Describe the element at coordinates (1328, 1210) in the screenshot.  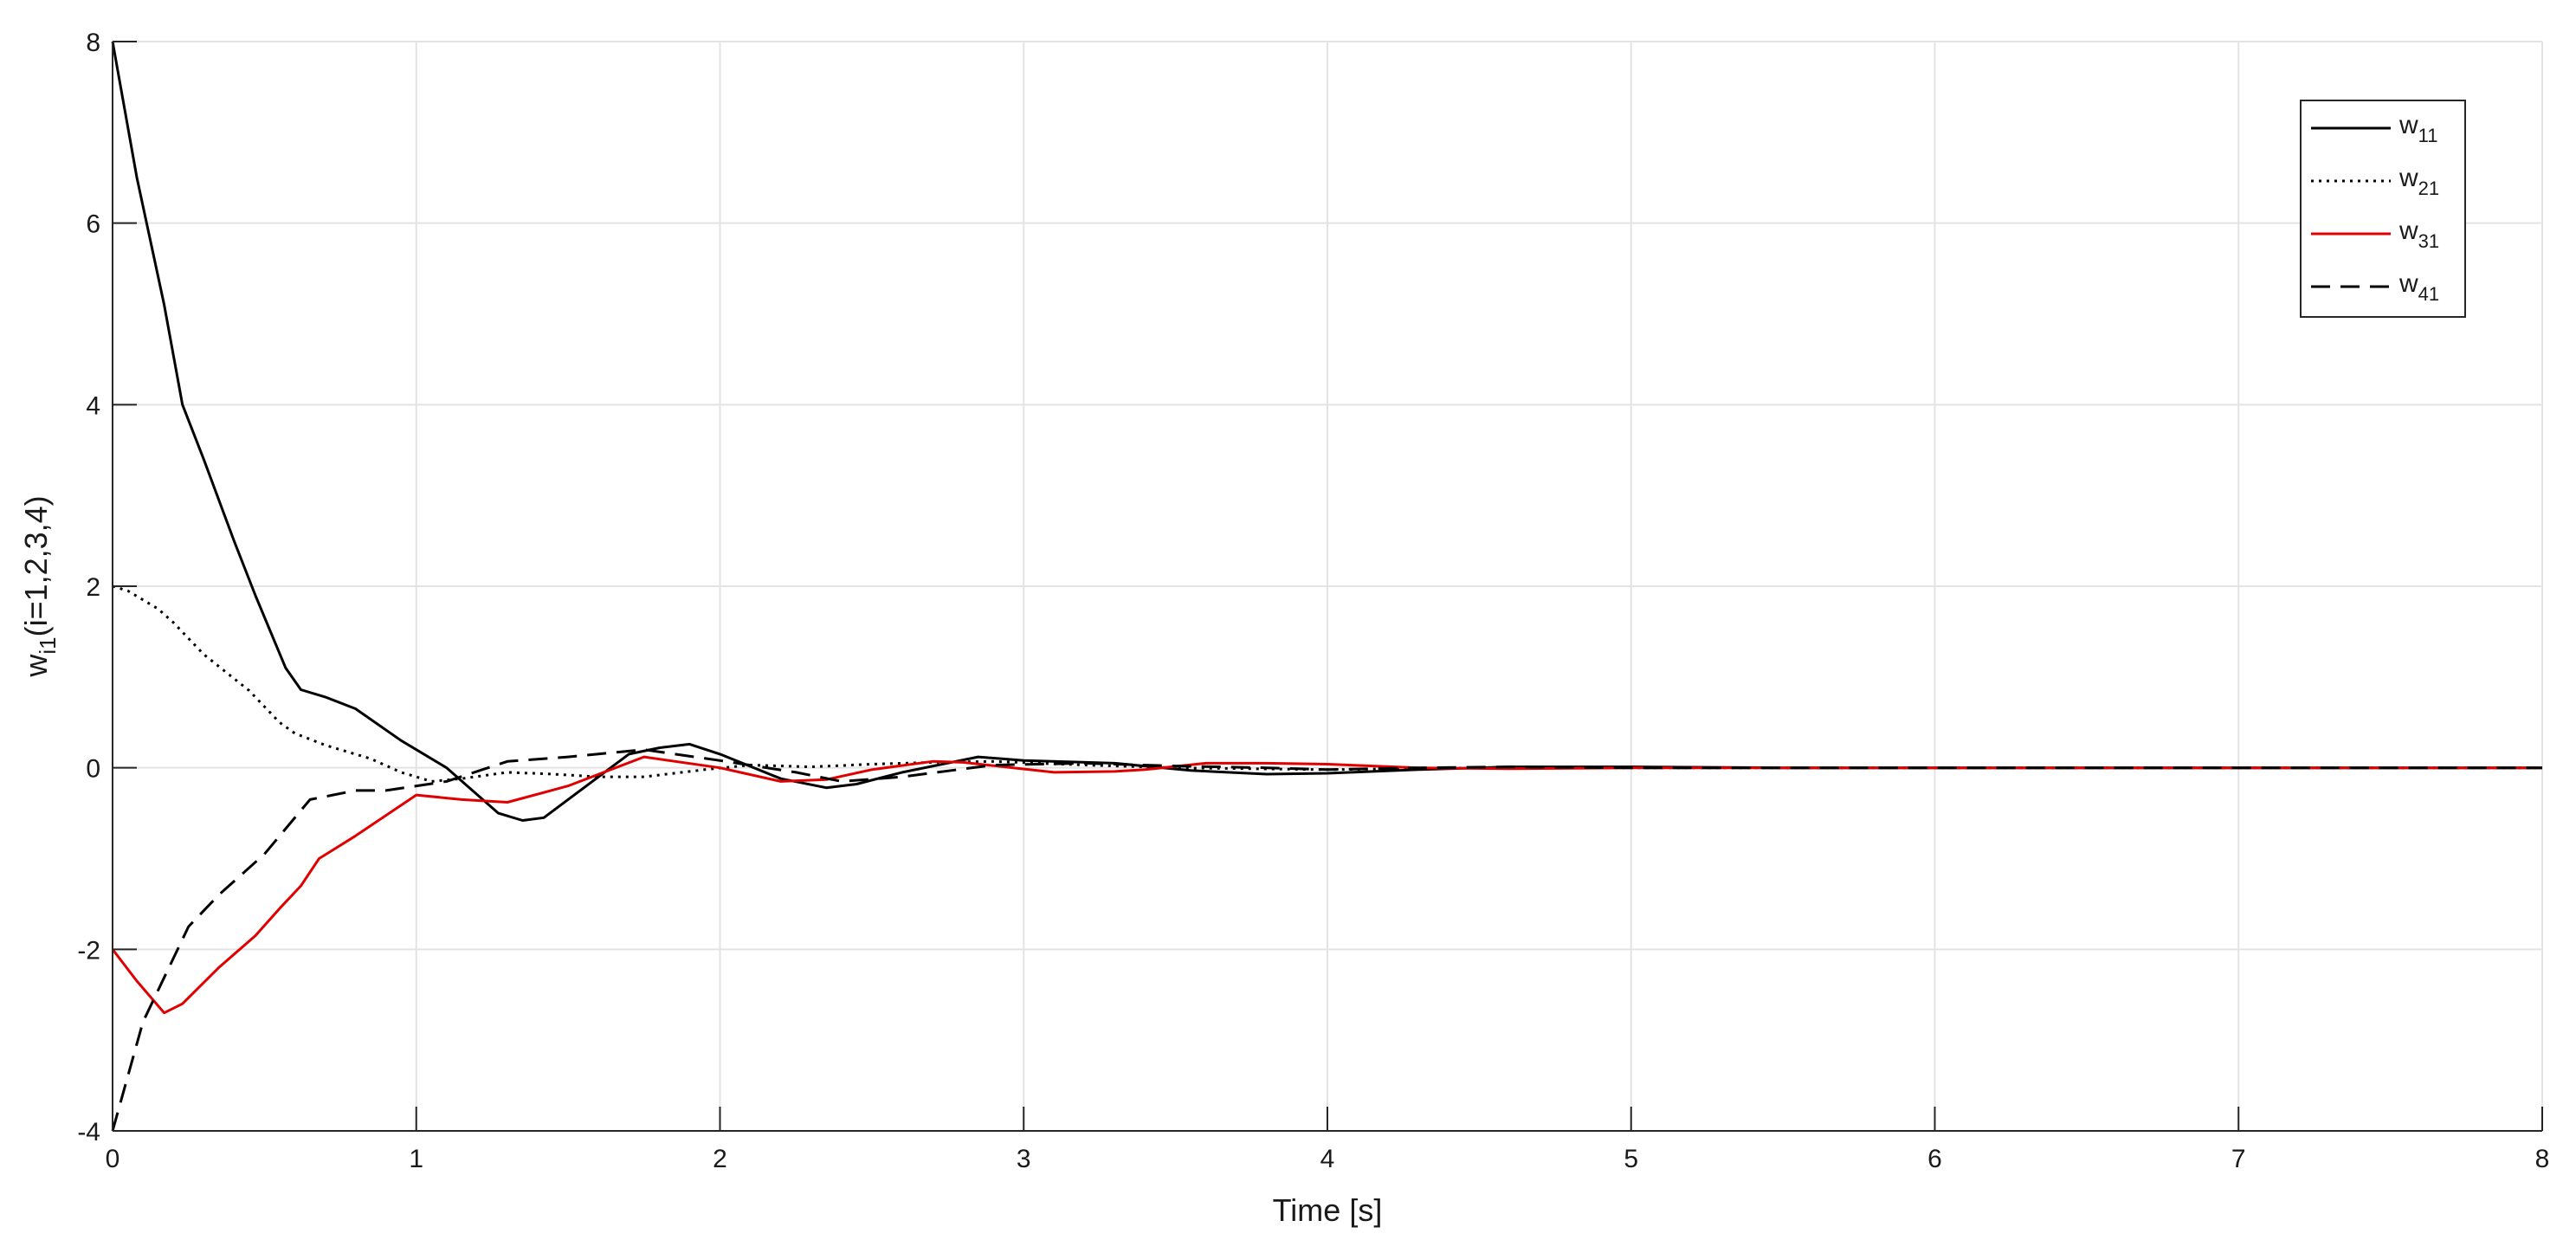
I see `x-axis-label: Time [s]` at that location.